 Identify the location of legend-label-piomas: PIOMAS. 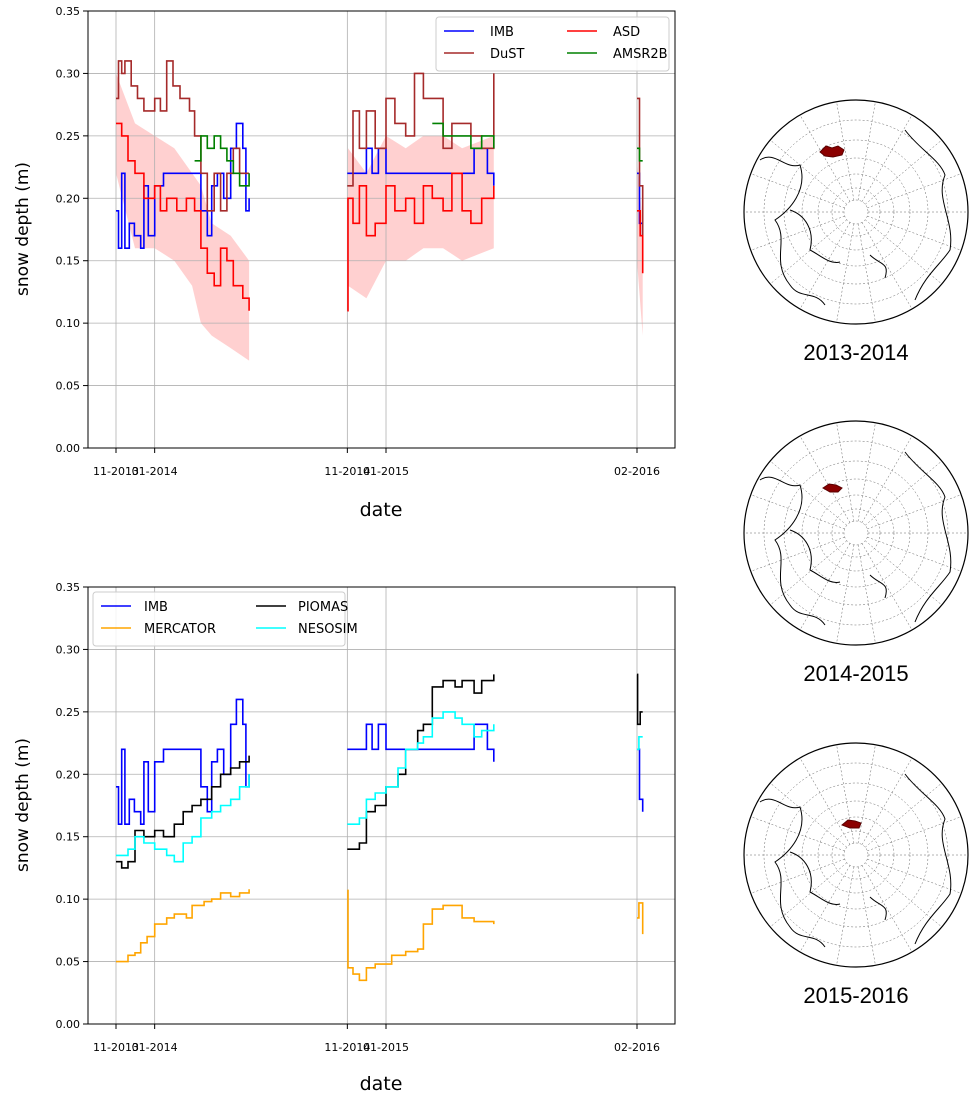
(323, 607).